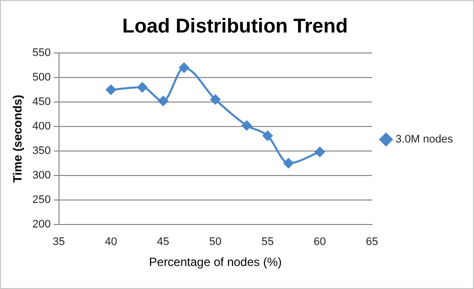 The width and height of the screenshot is (474, 289). What do you see at coordinates (163, 242) in the screenshot?
I see `x-tick-label: 45` at bounding box center [163, 242].